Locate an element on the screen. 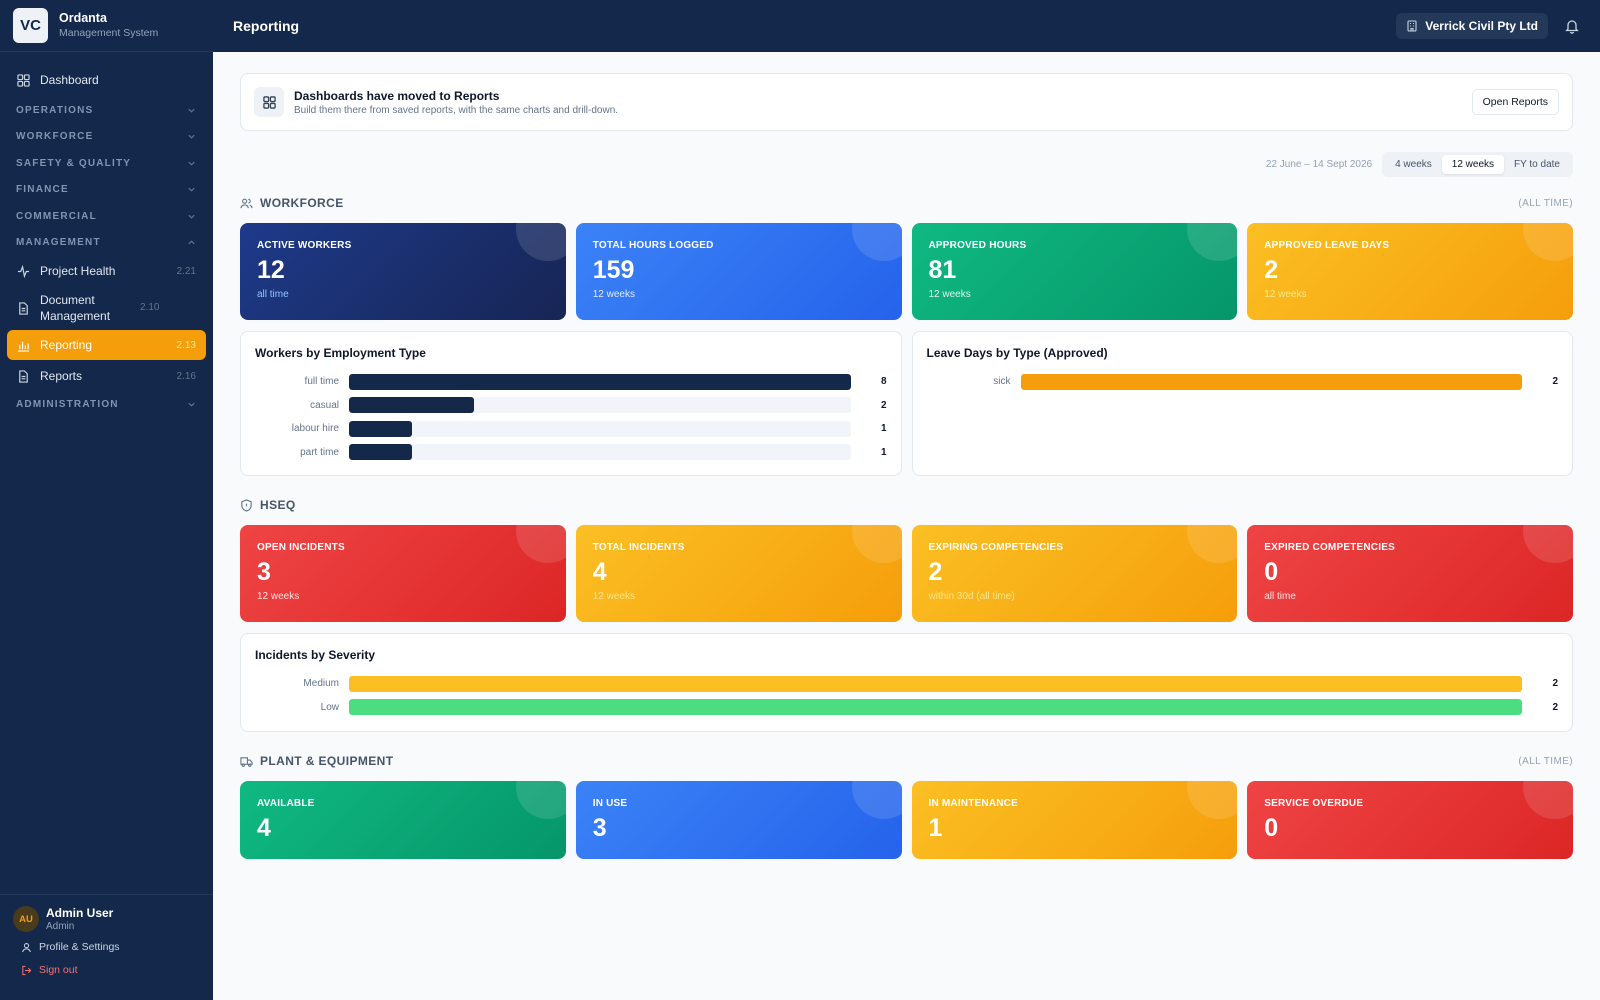 The height and width of the screenshot is (1000, 1600). section-safety-quality: SAFETY & QUALITY is located at coordinates (106, 163).